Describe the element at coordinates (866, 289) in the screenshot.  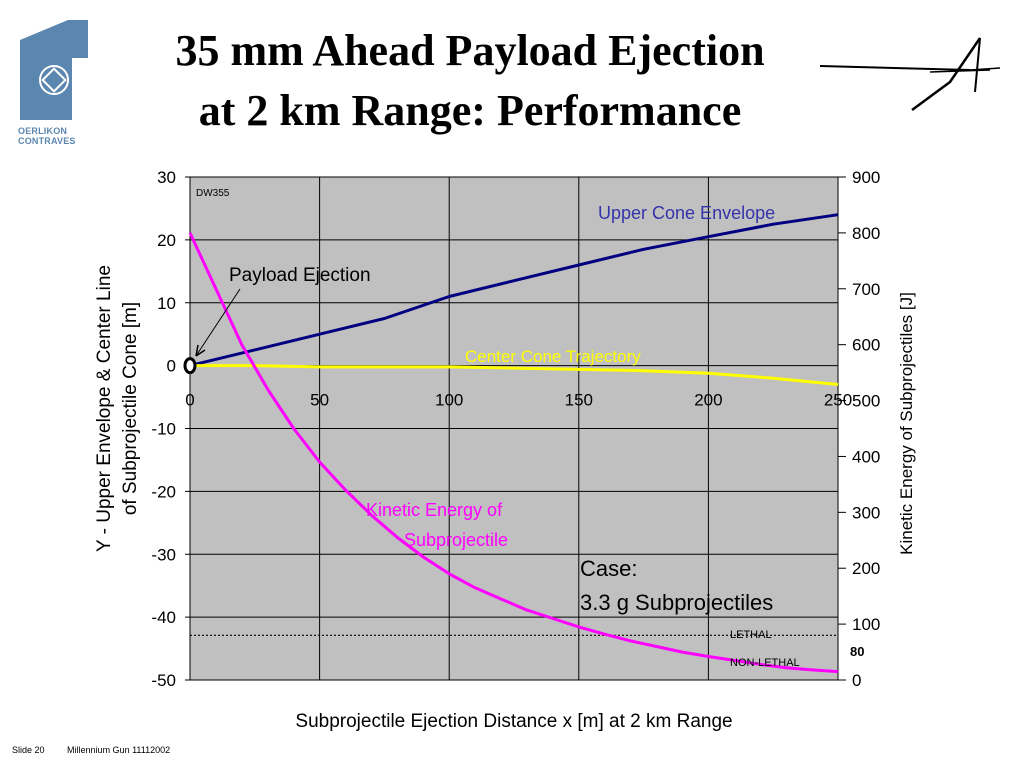
I see `y2-tick-label: 700` at that location.